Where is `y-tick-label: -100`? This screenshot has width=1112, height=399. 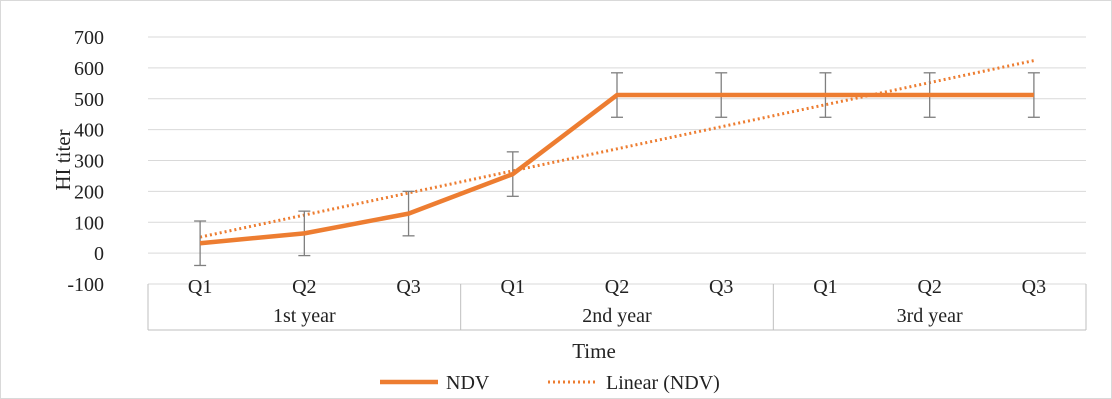
y-tick-label: -100 is located at coordinates (85, 285).